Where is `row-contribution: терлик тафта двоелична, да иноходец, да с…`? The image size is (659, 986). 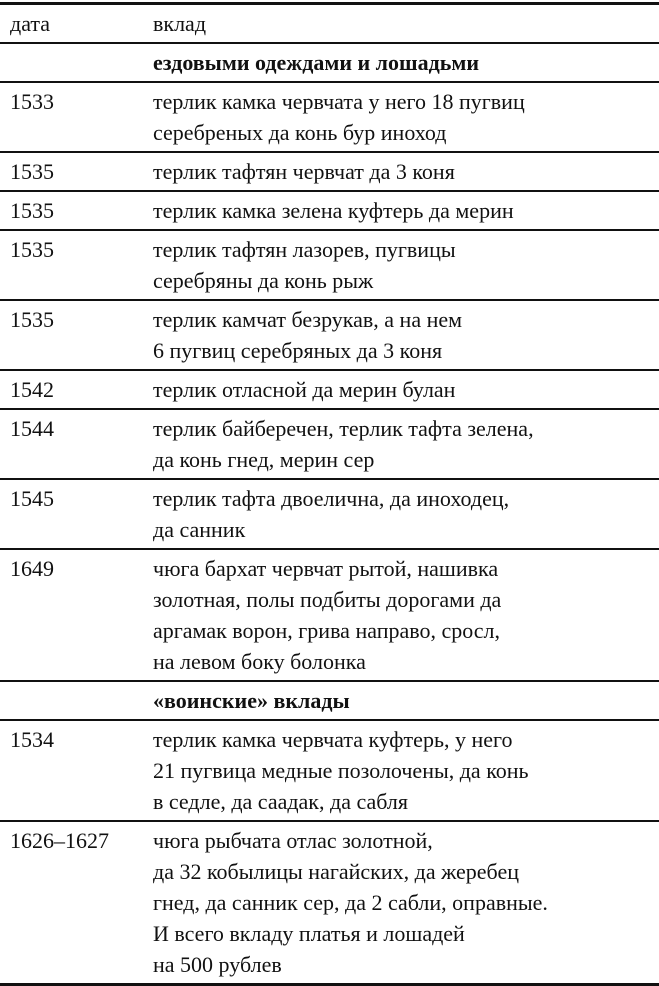
row-contribution: терлик тафта двоелична, да иноходец, да с… is located at coordinates (406, 514).